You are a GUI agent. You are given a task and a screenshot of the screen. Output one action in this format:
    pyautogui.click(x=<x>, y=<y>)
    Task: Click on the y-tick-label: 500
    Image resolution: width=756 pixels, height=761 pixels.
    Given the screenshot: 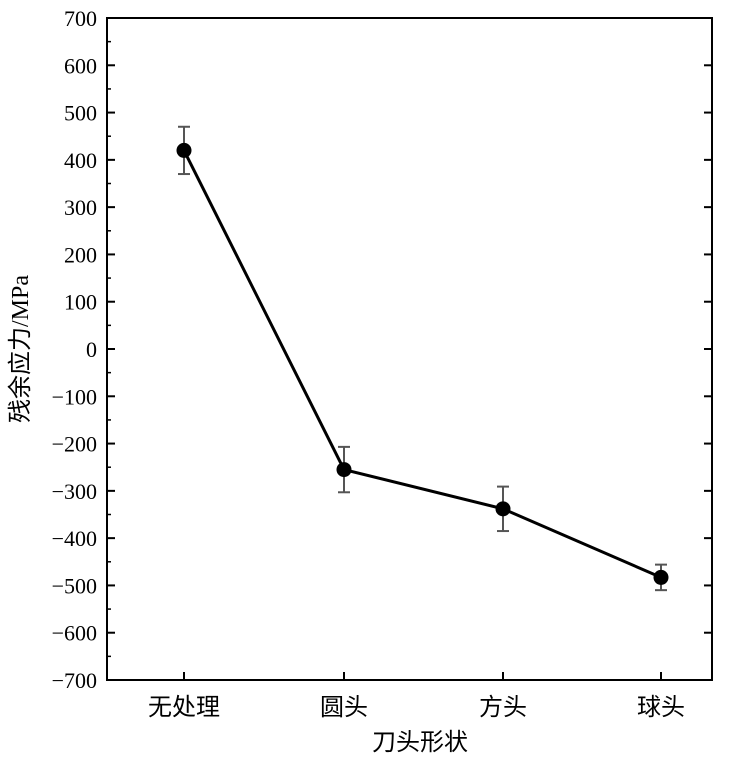 What is the action you would take?
    pyautogui.click(x=80, y=113)
    